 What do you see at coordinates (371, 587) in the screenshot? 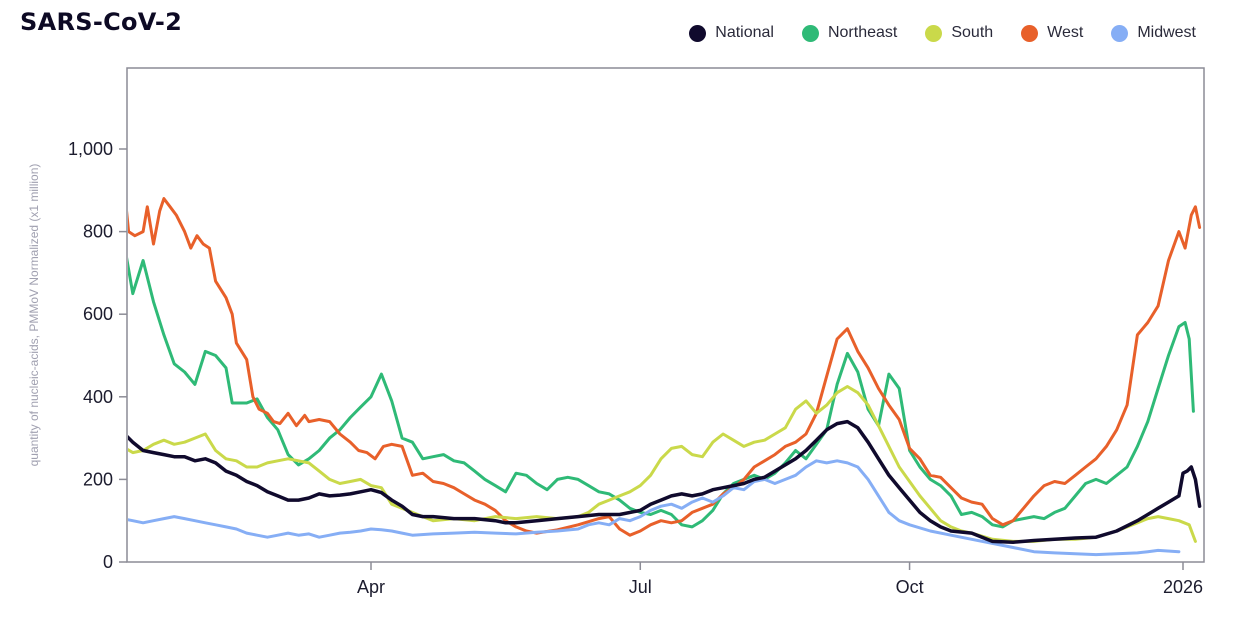
I see `x-tick-label: Apr` at bounding box center [371, 587].